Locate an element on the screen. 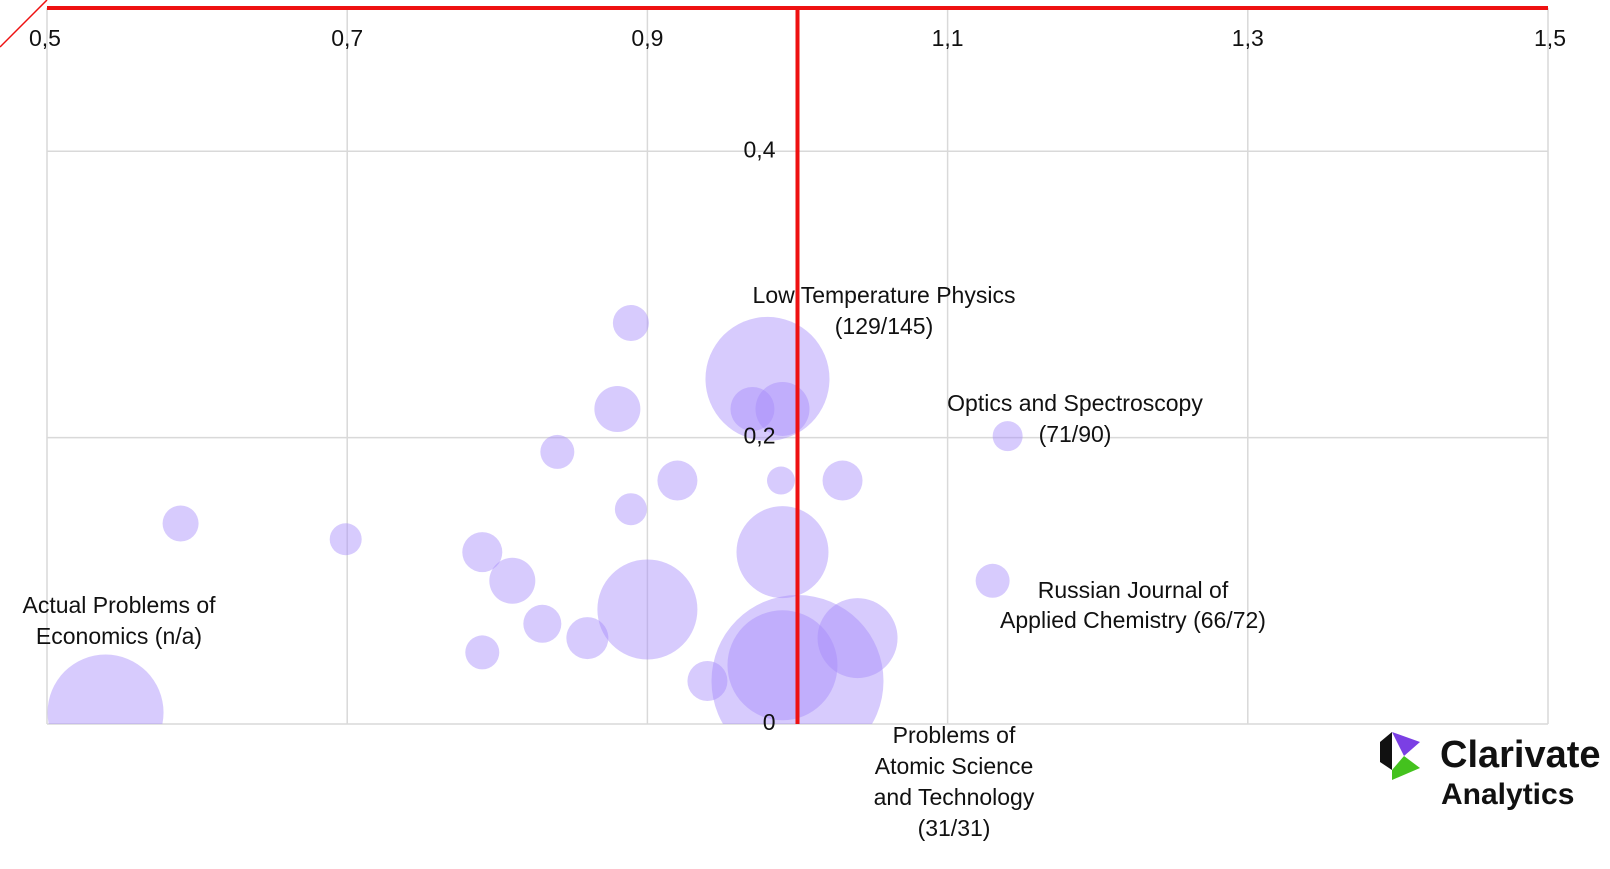 The image size is (1610, 869). y-tick-label: 0,4 is located at coordinates (760, 149).